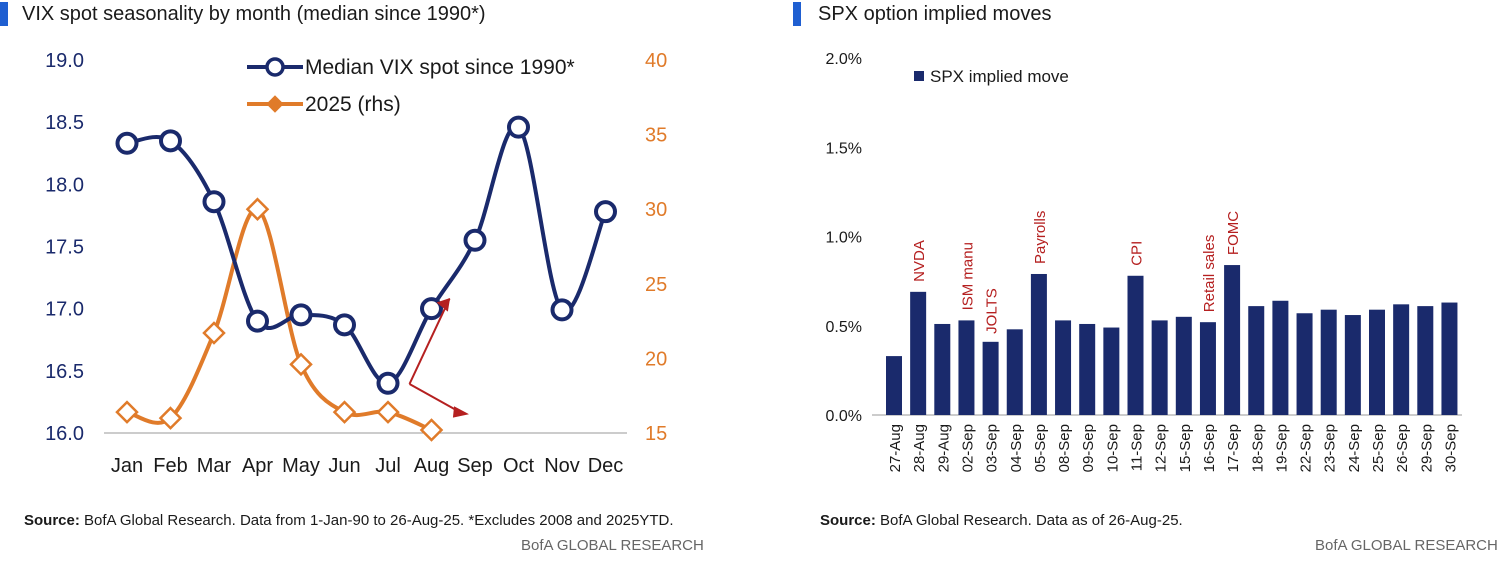 The width and height of the screenshot is (1504, 568). Describe the element at coordinates (919, 261) in the screenshot. I see `event-label: NVDA` at that location.